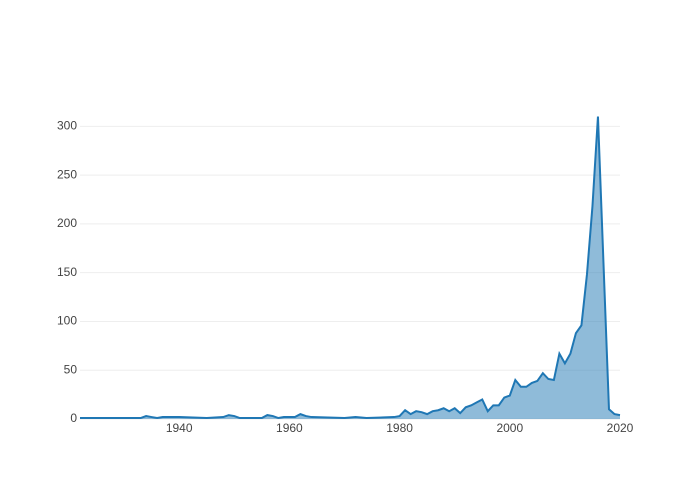 Image resolution: width=700 pixels, height=500 pixels. What do you see at coordinates (67, 321) in the screenshot?
I see `y-tick-label: 100` at bounding box center [67, 321].